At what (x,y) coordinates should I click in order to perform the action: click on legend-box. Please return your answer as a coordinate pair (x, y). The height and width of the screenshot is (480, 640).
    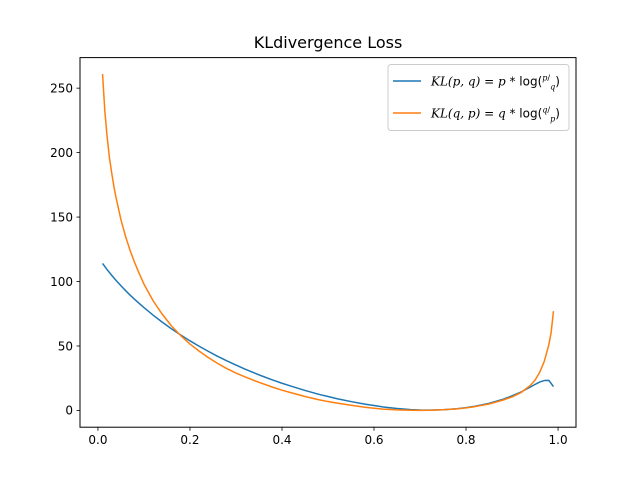
    Looking at the image, I should click on (478, 97).